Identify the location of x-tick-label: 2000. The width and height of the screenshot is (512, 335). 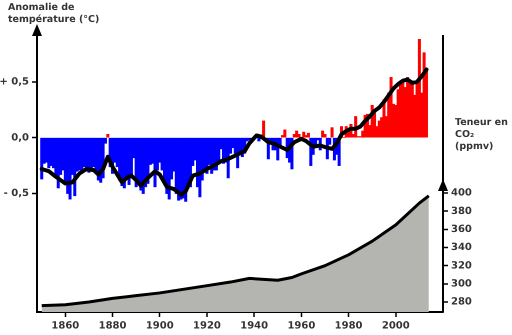
(396, 326).